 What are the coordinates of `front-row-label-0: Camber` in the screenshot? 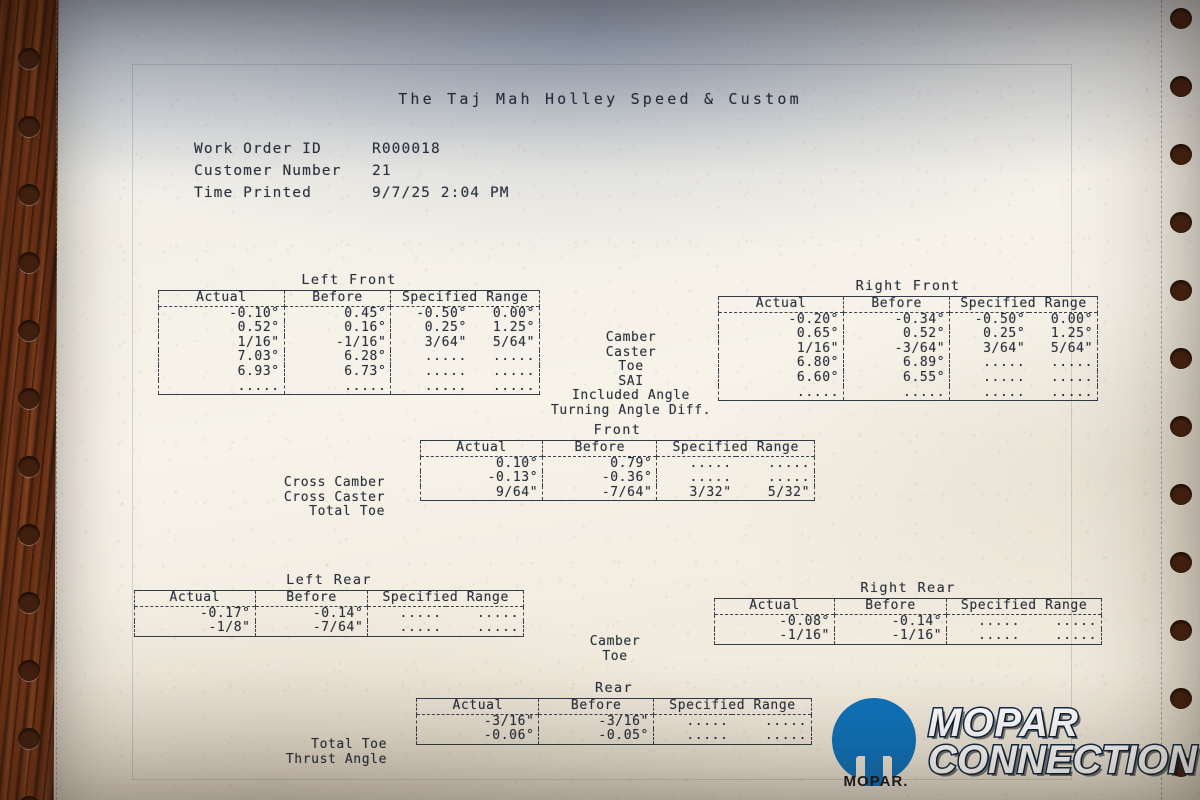 It's located at (631, 337).